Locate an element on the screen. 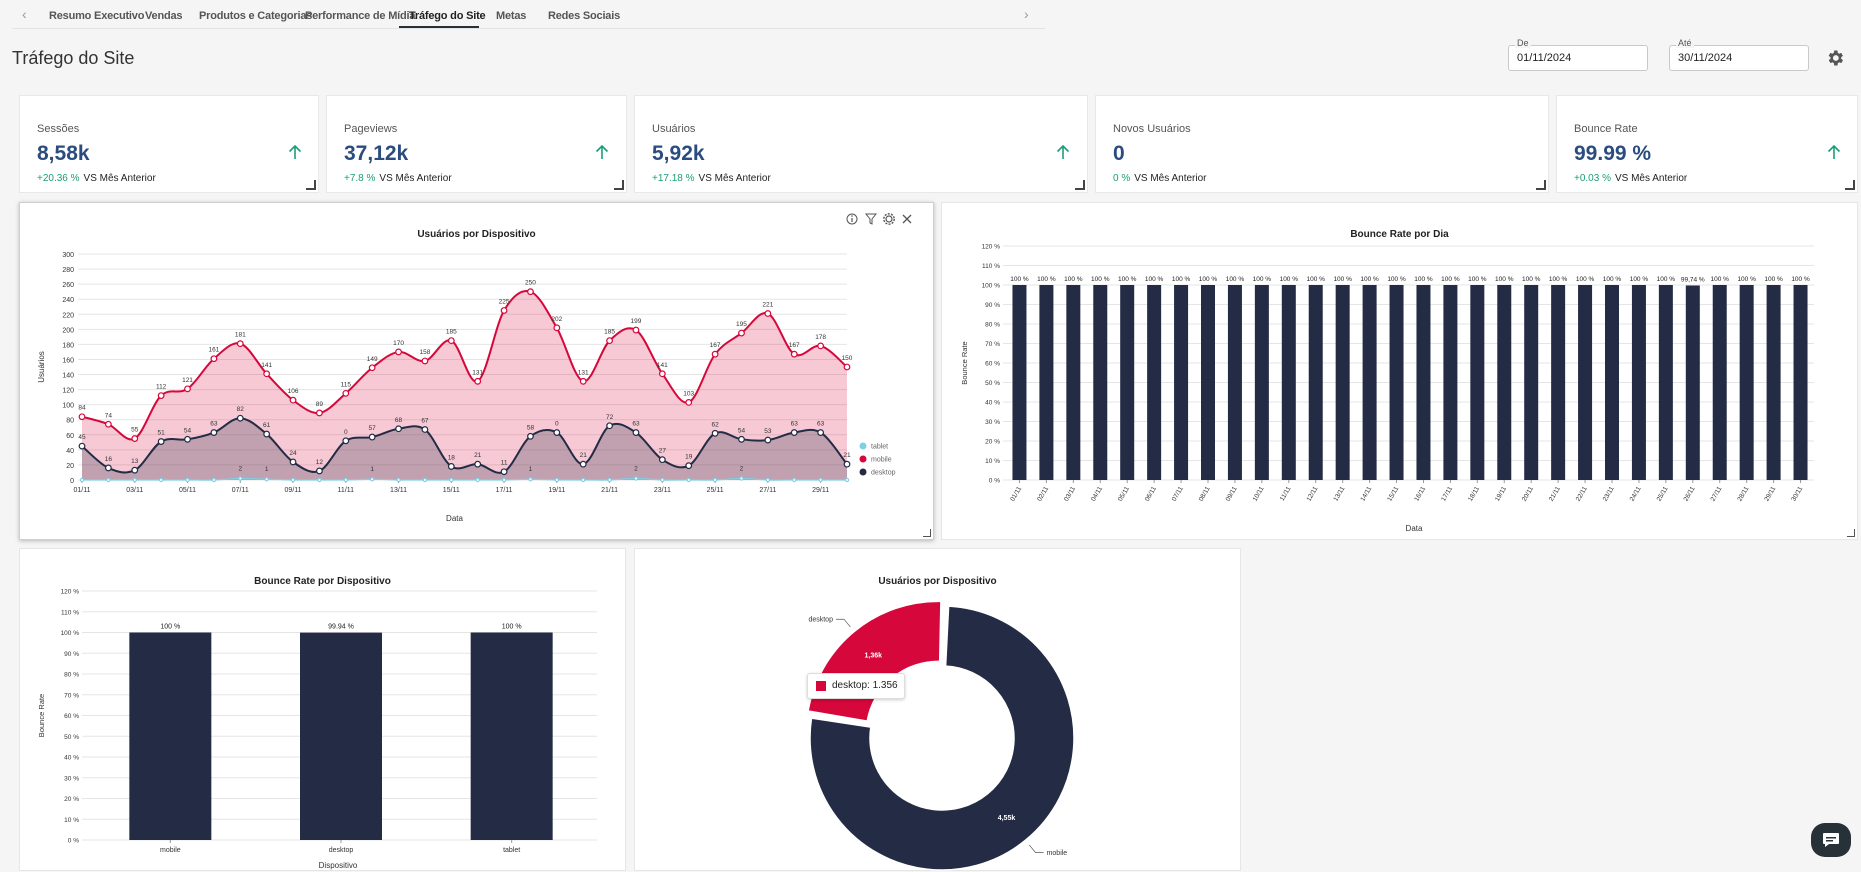  data-label-desktop: 72 is located at coordinates (610, 417).